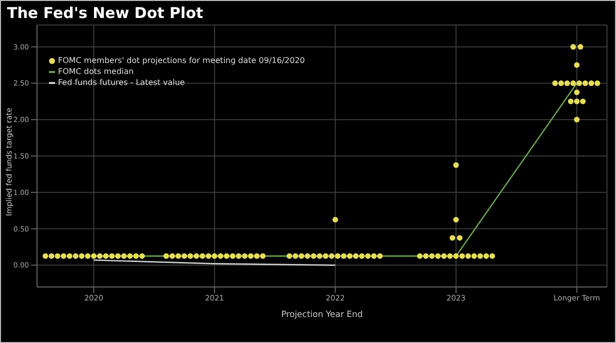 The width and height of the screenshot is (616, 343). Describe the element at coordinates (105, 13) in the screenshot. I see `chart-title: The Fed's New Dot Plot` at that location.